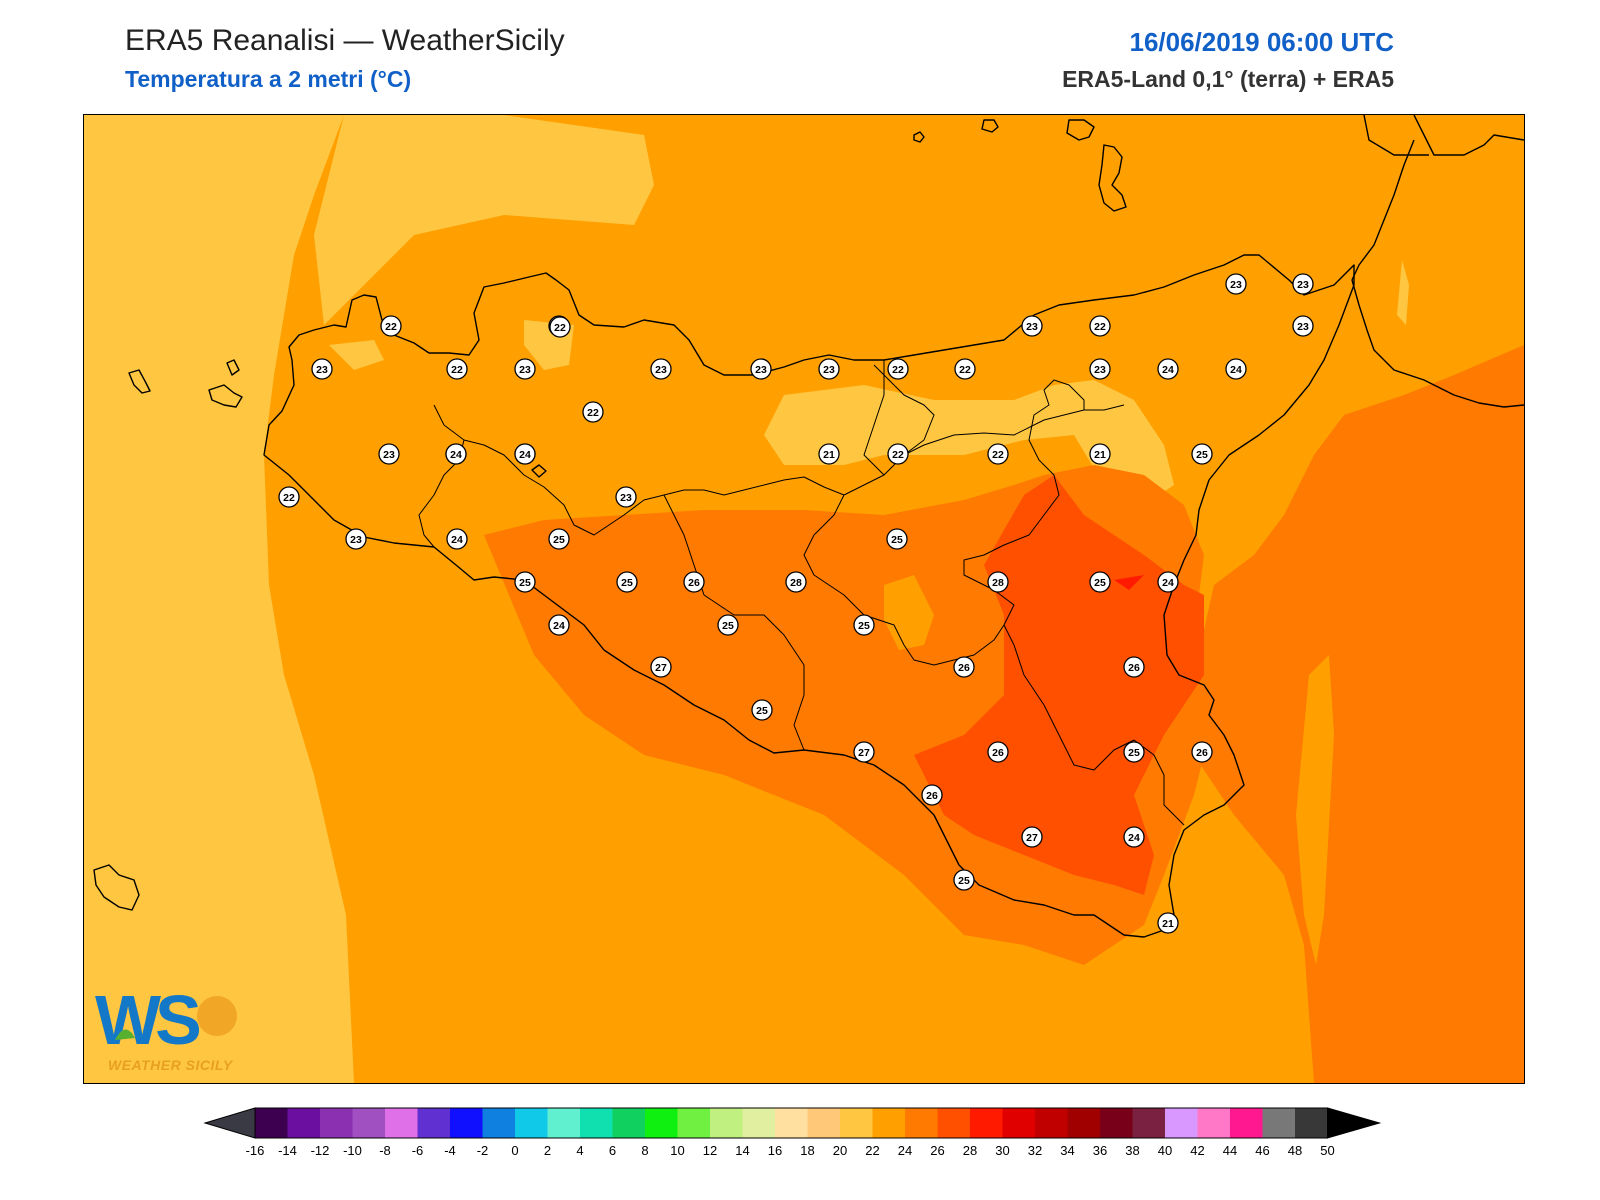  What do you see at coordinates (937, 1150) in the screenshot?
I see `colorbar-tick-label: 26` at bounding box center [937, 1150].